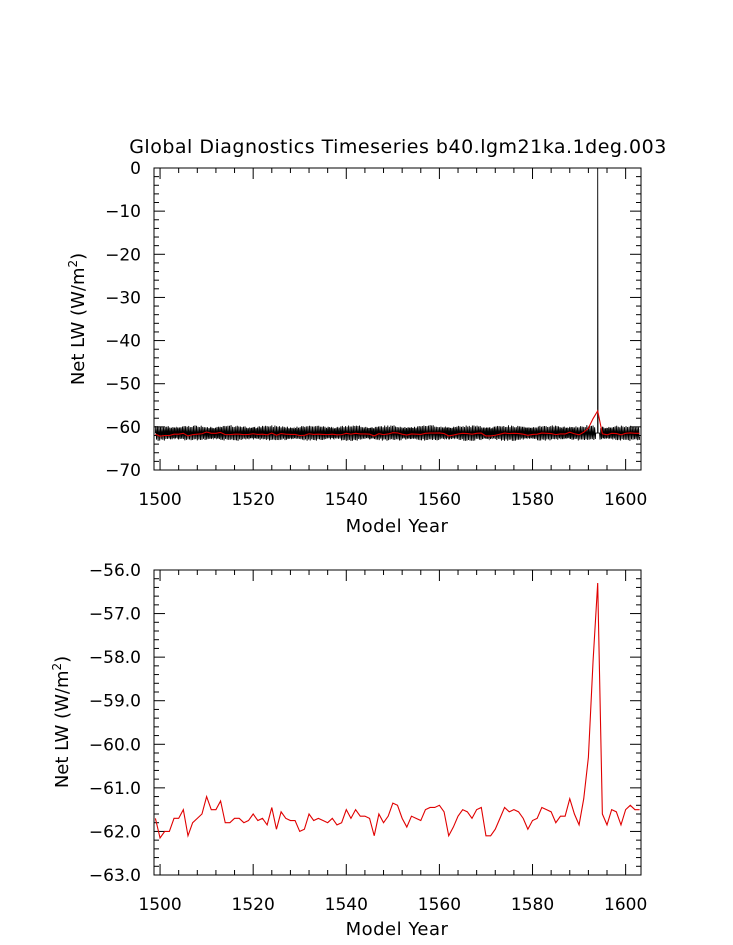  Describe the element at coordinates (115, 832) in the screenshot. I see `bottom-ytick-label: −62.0` at that location.